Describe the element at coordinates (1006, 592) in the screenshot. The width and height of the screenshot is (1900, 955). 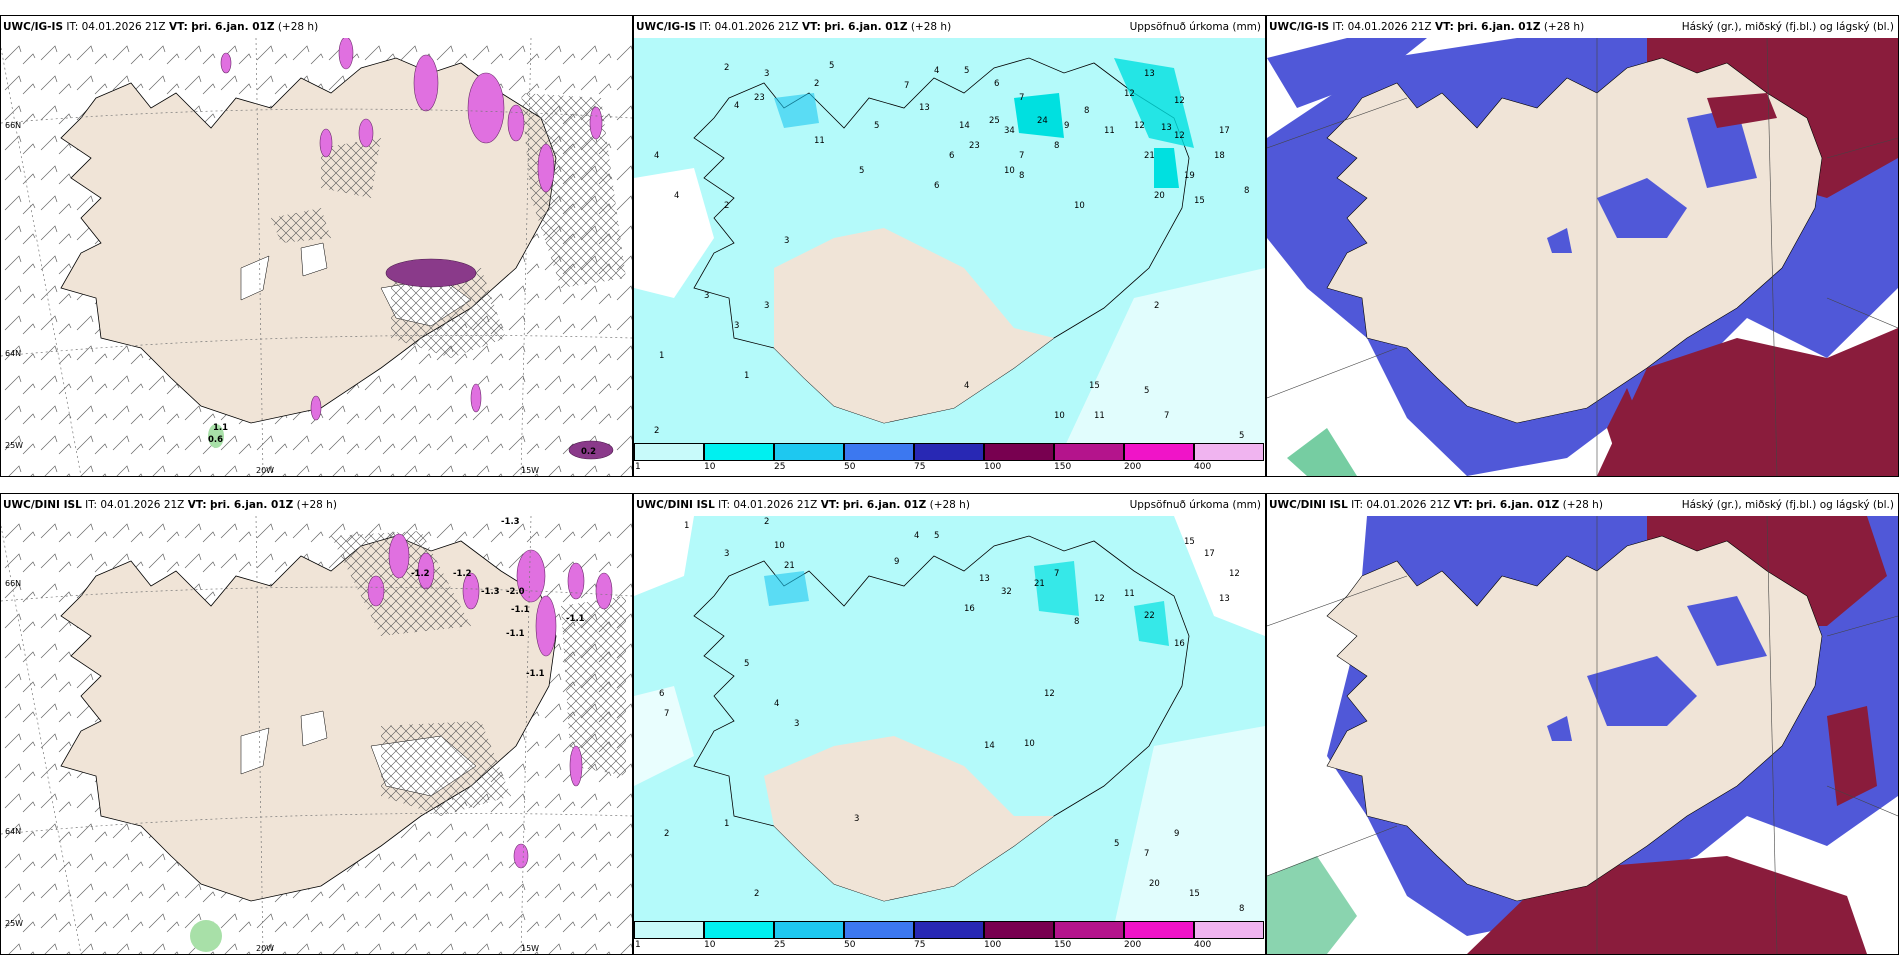
I see `precip-value: 32` at that location.